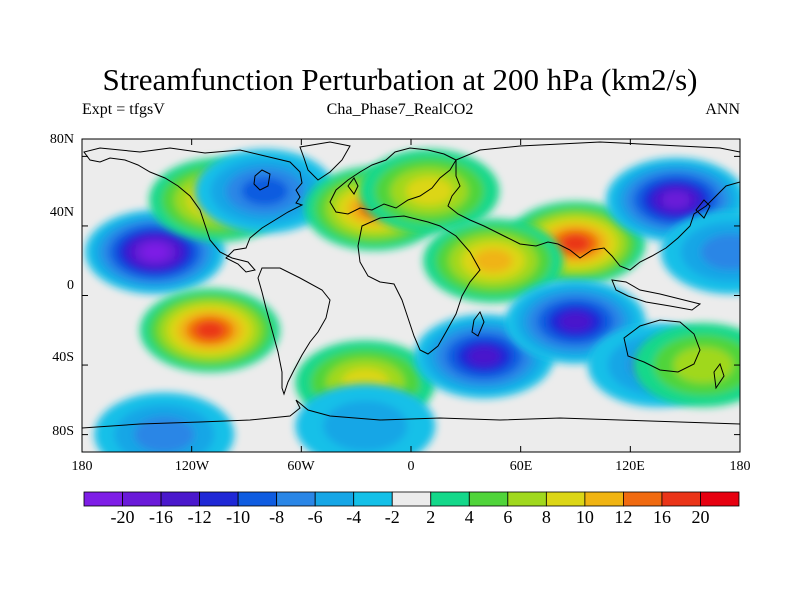  I want to click on colorbar, so click(411, 499).